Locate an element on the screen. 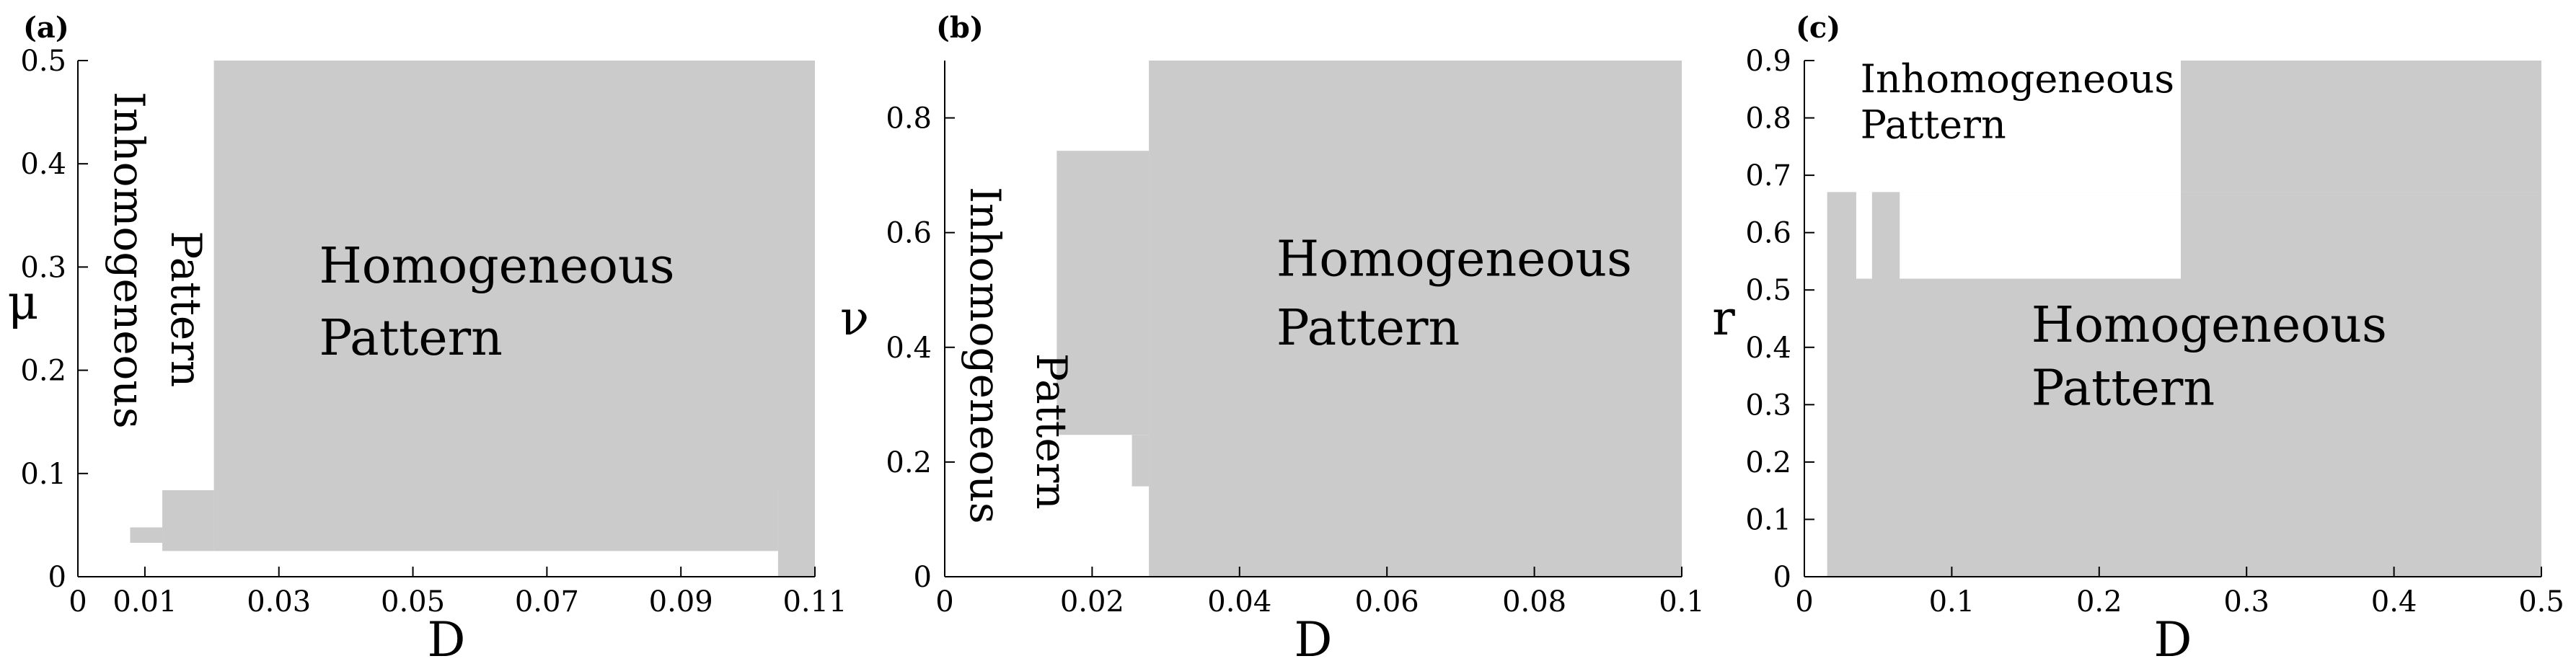 The height and width of the screenshot is (669, 2576). x-tick-label: 0.5 is located at coordinates (2541, 602).